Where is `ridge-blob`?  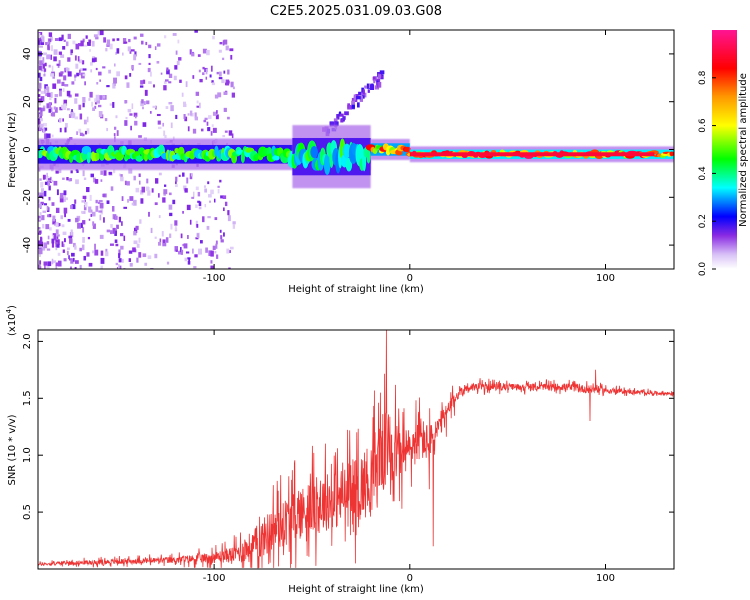
ridge-blob is located at coordinates (192, 155).